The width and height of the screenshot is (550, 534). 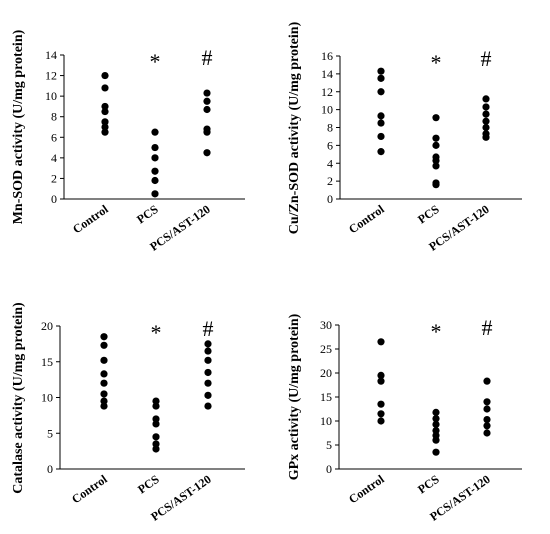 What do you see at coordinates (51, 76) in the screenshot?
I see `y-tick-label: 12` at bounding box center [51, 76].